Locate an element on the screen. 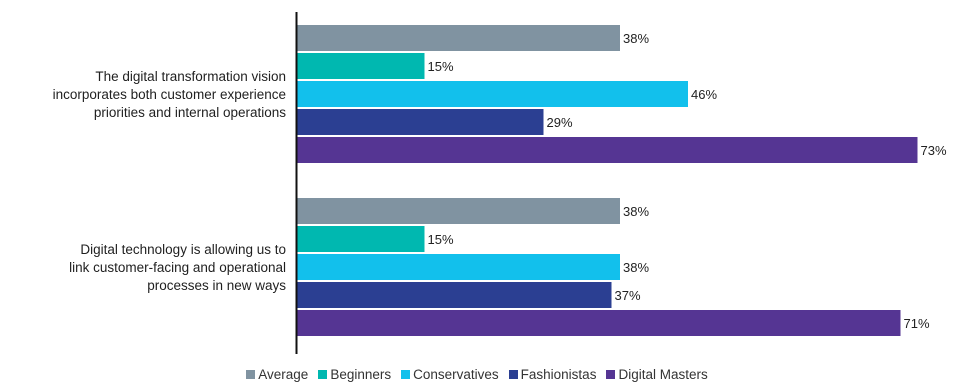 The height and width of the screenshot is (386, 954). legend-item-conservatives: Conservatives is located at coordinates (450, 374).